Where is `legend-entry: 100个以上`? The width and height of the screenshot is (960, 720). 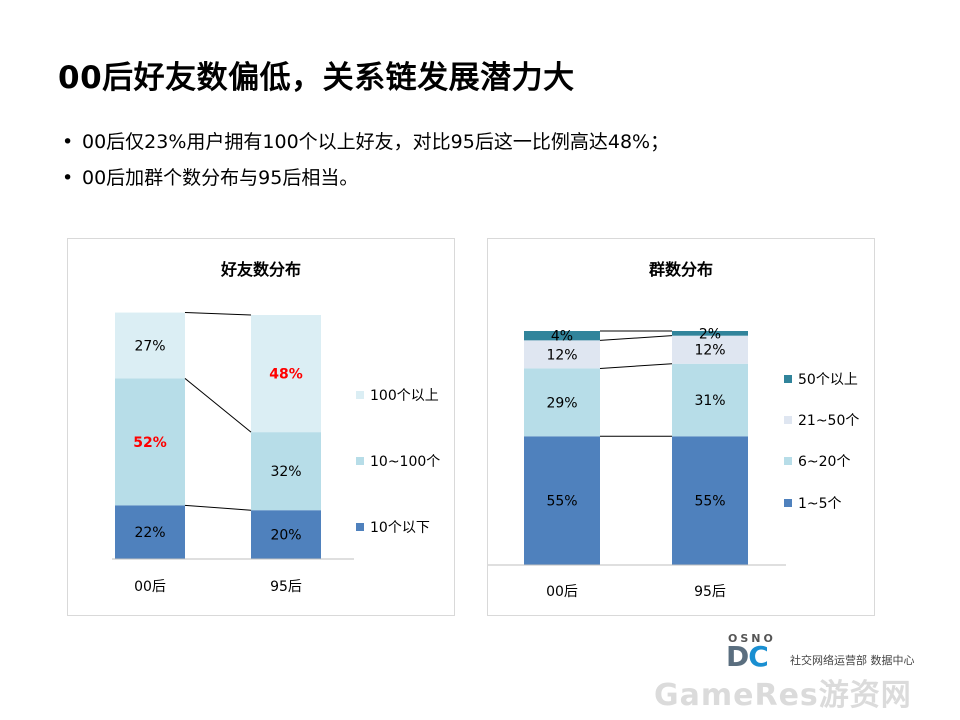 legend-entry: 100个以上 is located at coordinates (404, 396).